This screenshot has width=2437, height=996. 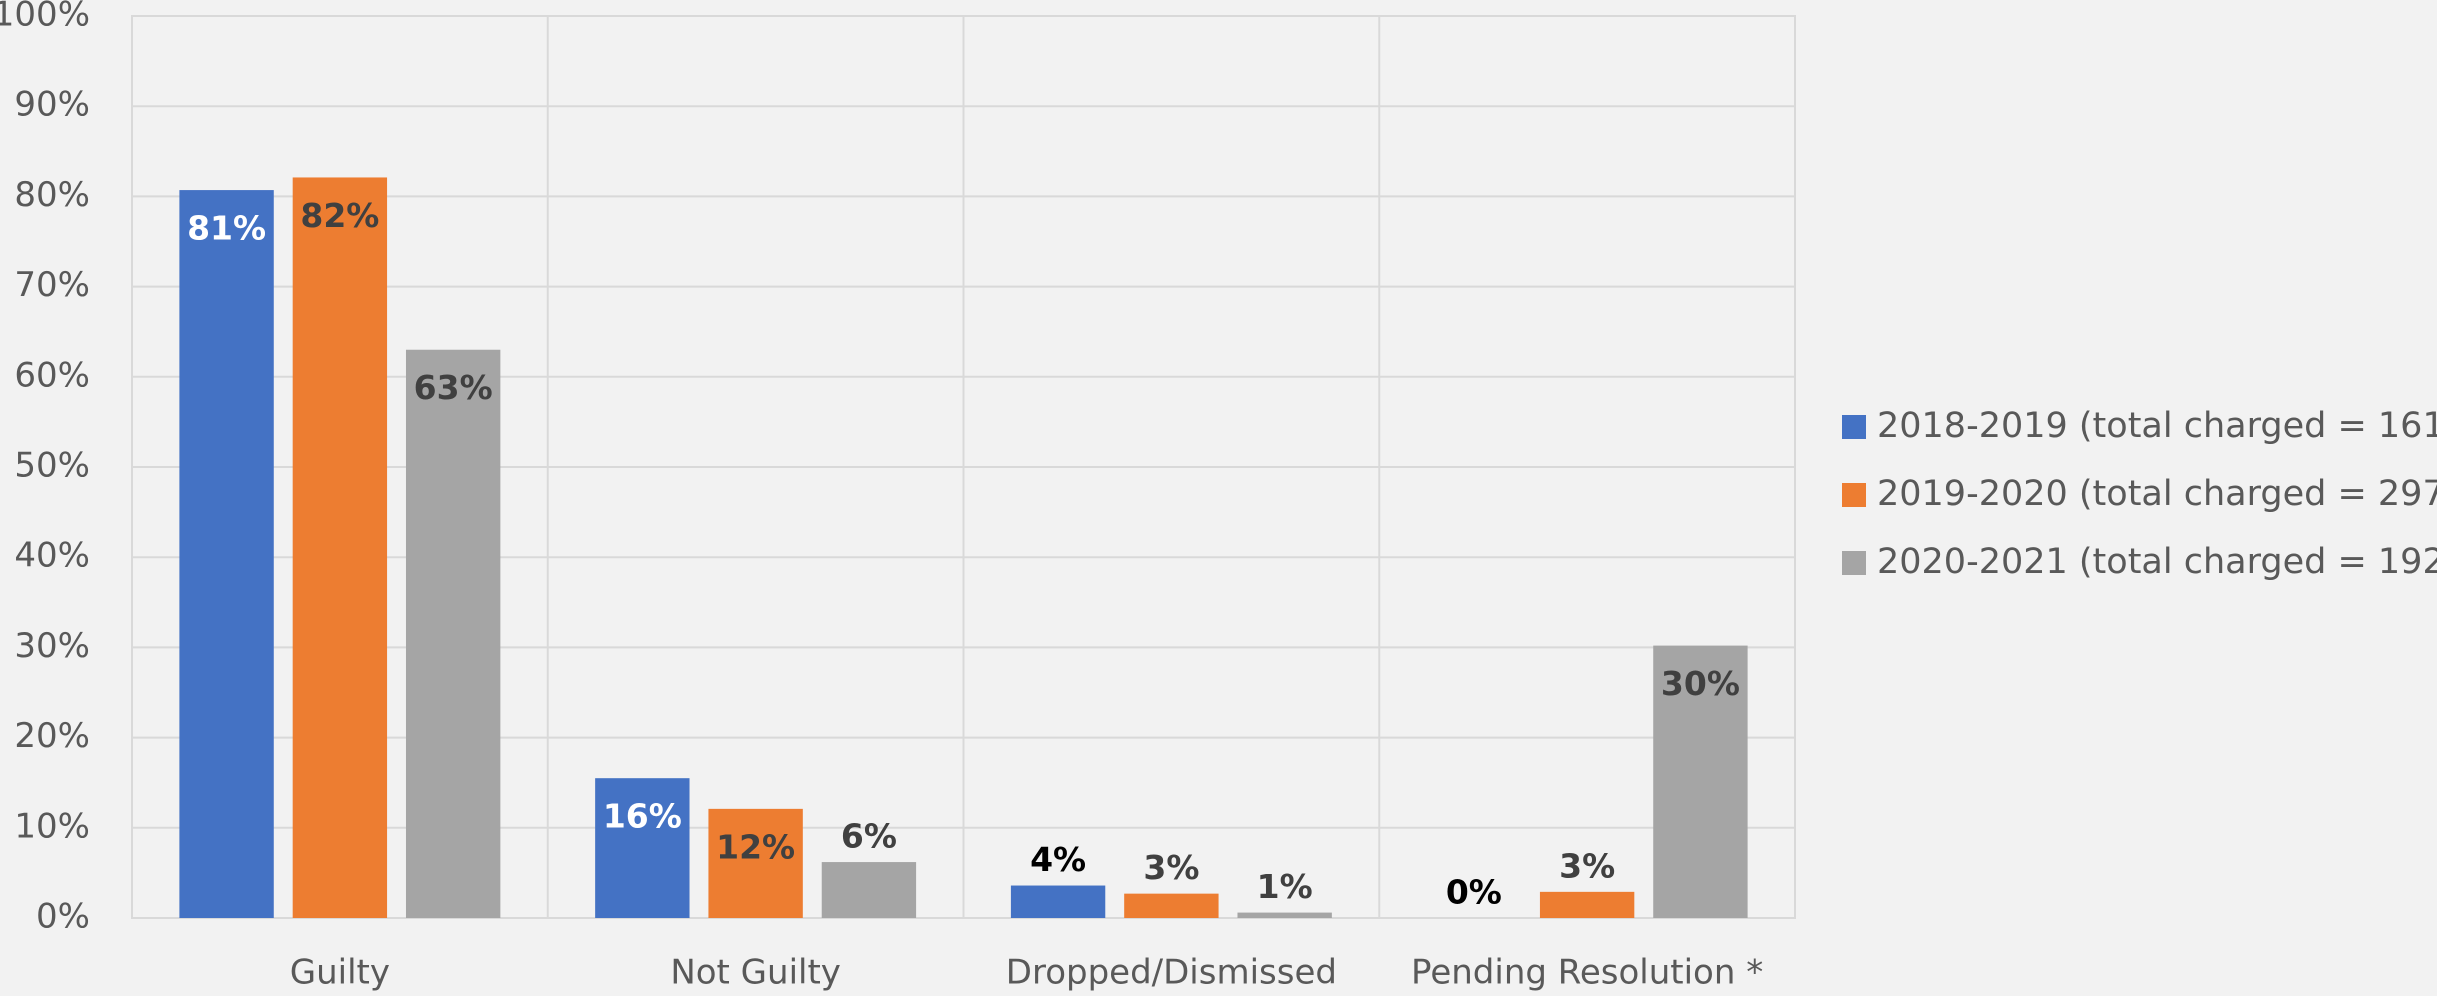 I want to click on data-label: 1%, so click(x=1285, y=886).